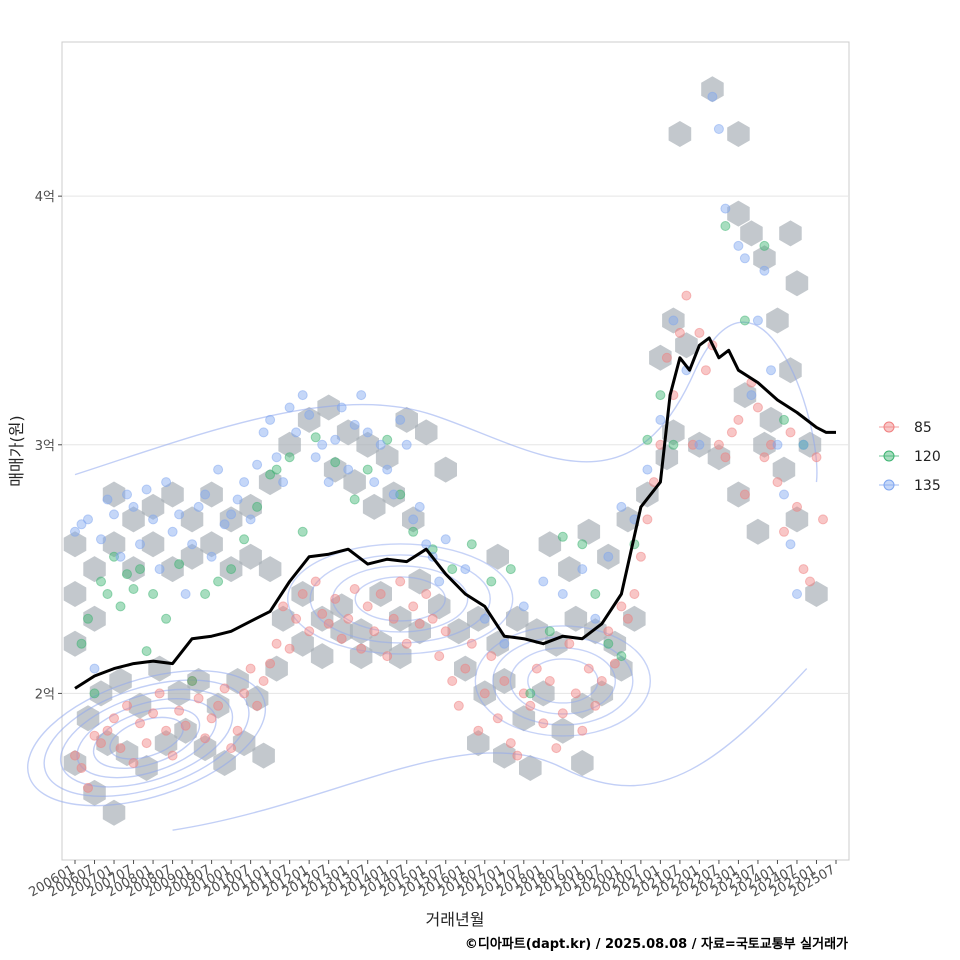 This screenshot has height=960, width=960. What do you see at coordinates (45, 197) in the screenshot?
I see `y-tick-label: 4억` at bounding box center [45, 197].